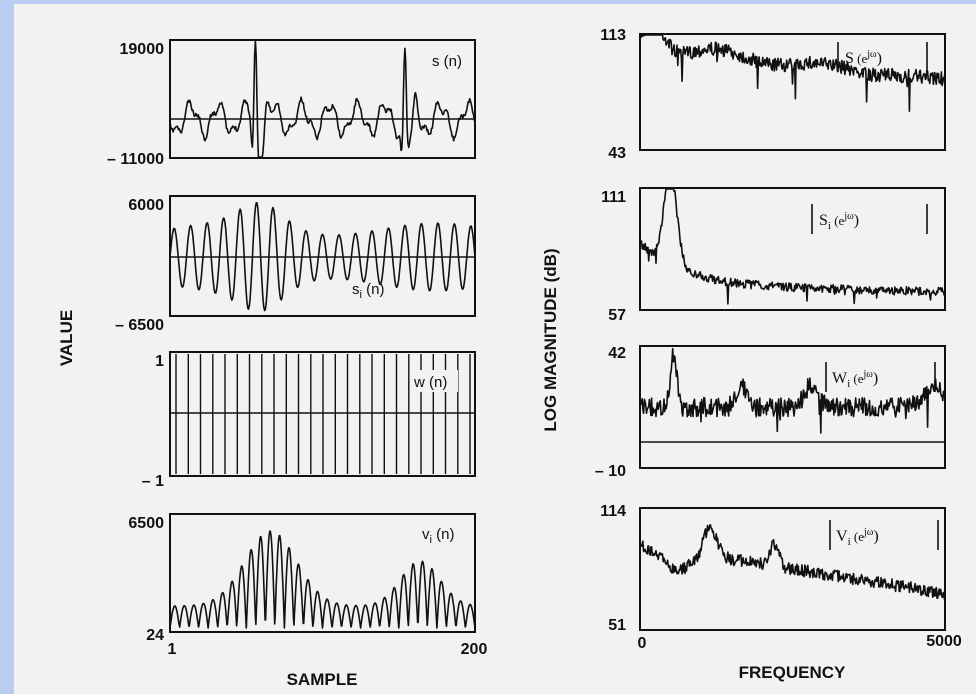 The width and height of the screenshot is (976, 694). Describe the element at coordinates (146, 205) in the screenshot. I see `y-tick-top: 6000` at that location.